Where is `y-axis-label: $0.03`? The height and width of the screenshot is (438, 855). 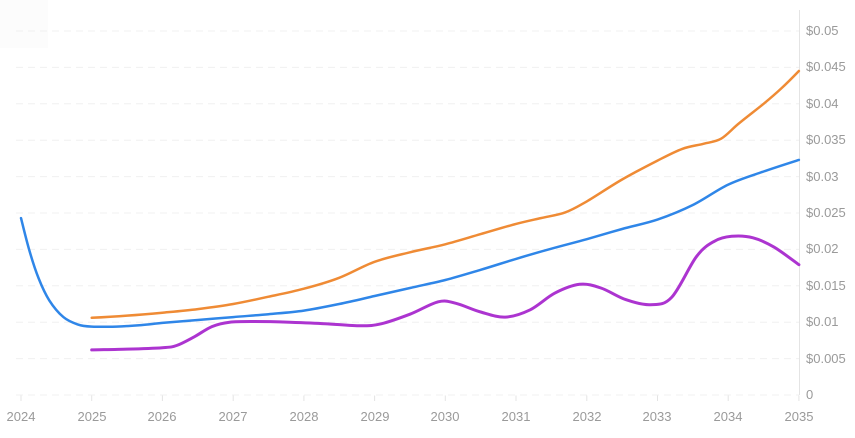 y-axis-label: $0.03 is located at coordinates (822, 176).